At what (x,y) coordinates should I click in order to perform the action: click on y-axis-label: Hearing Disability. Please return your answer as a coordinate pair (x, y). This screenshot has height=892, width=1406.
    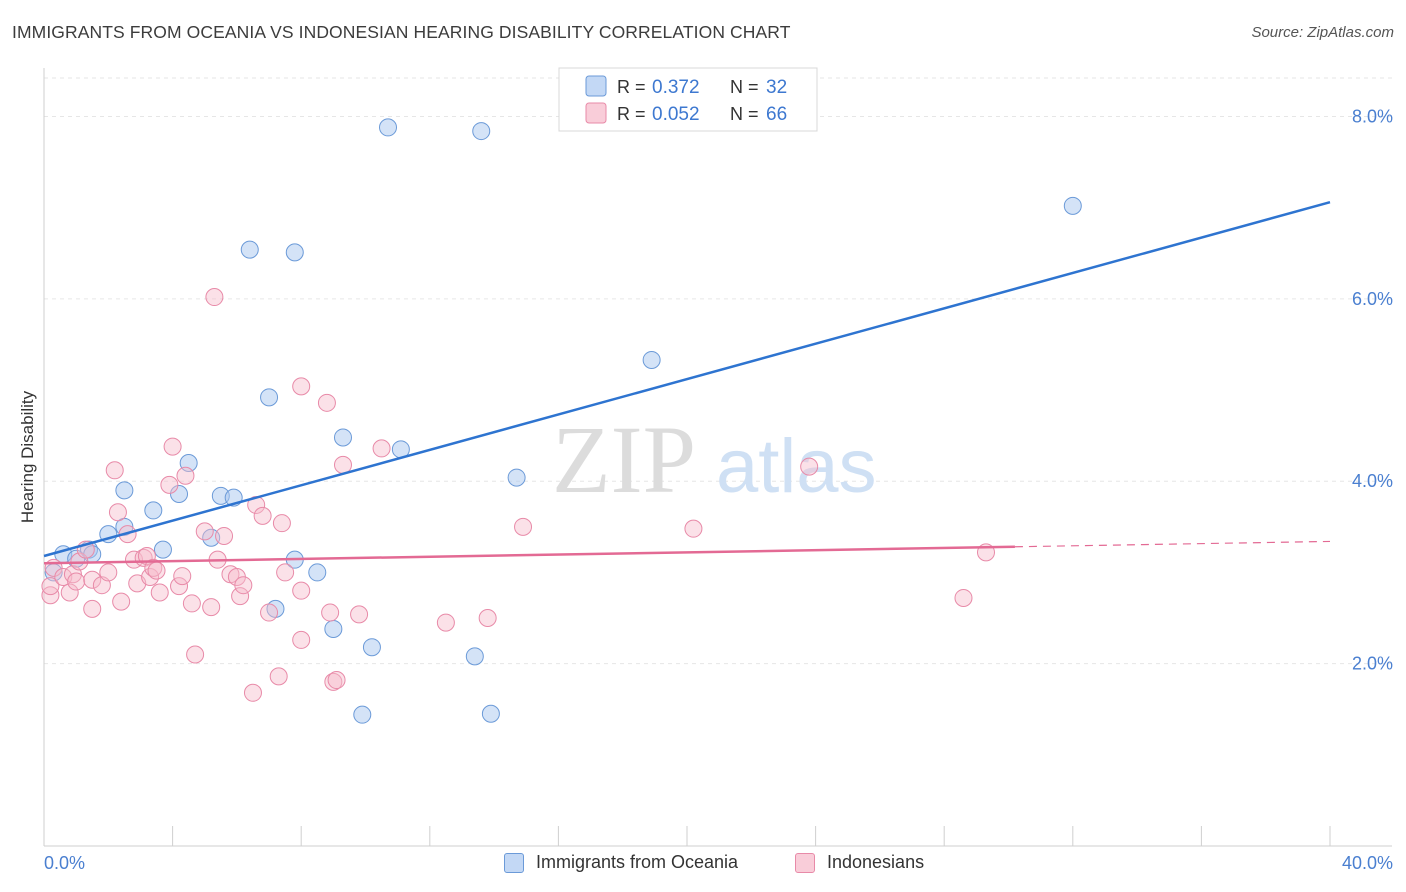
    Looking at the image, I should click on (27, 456).